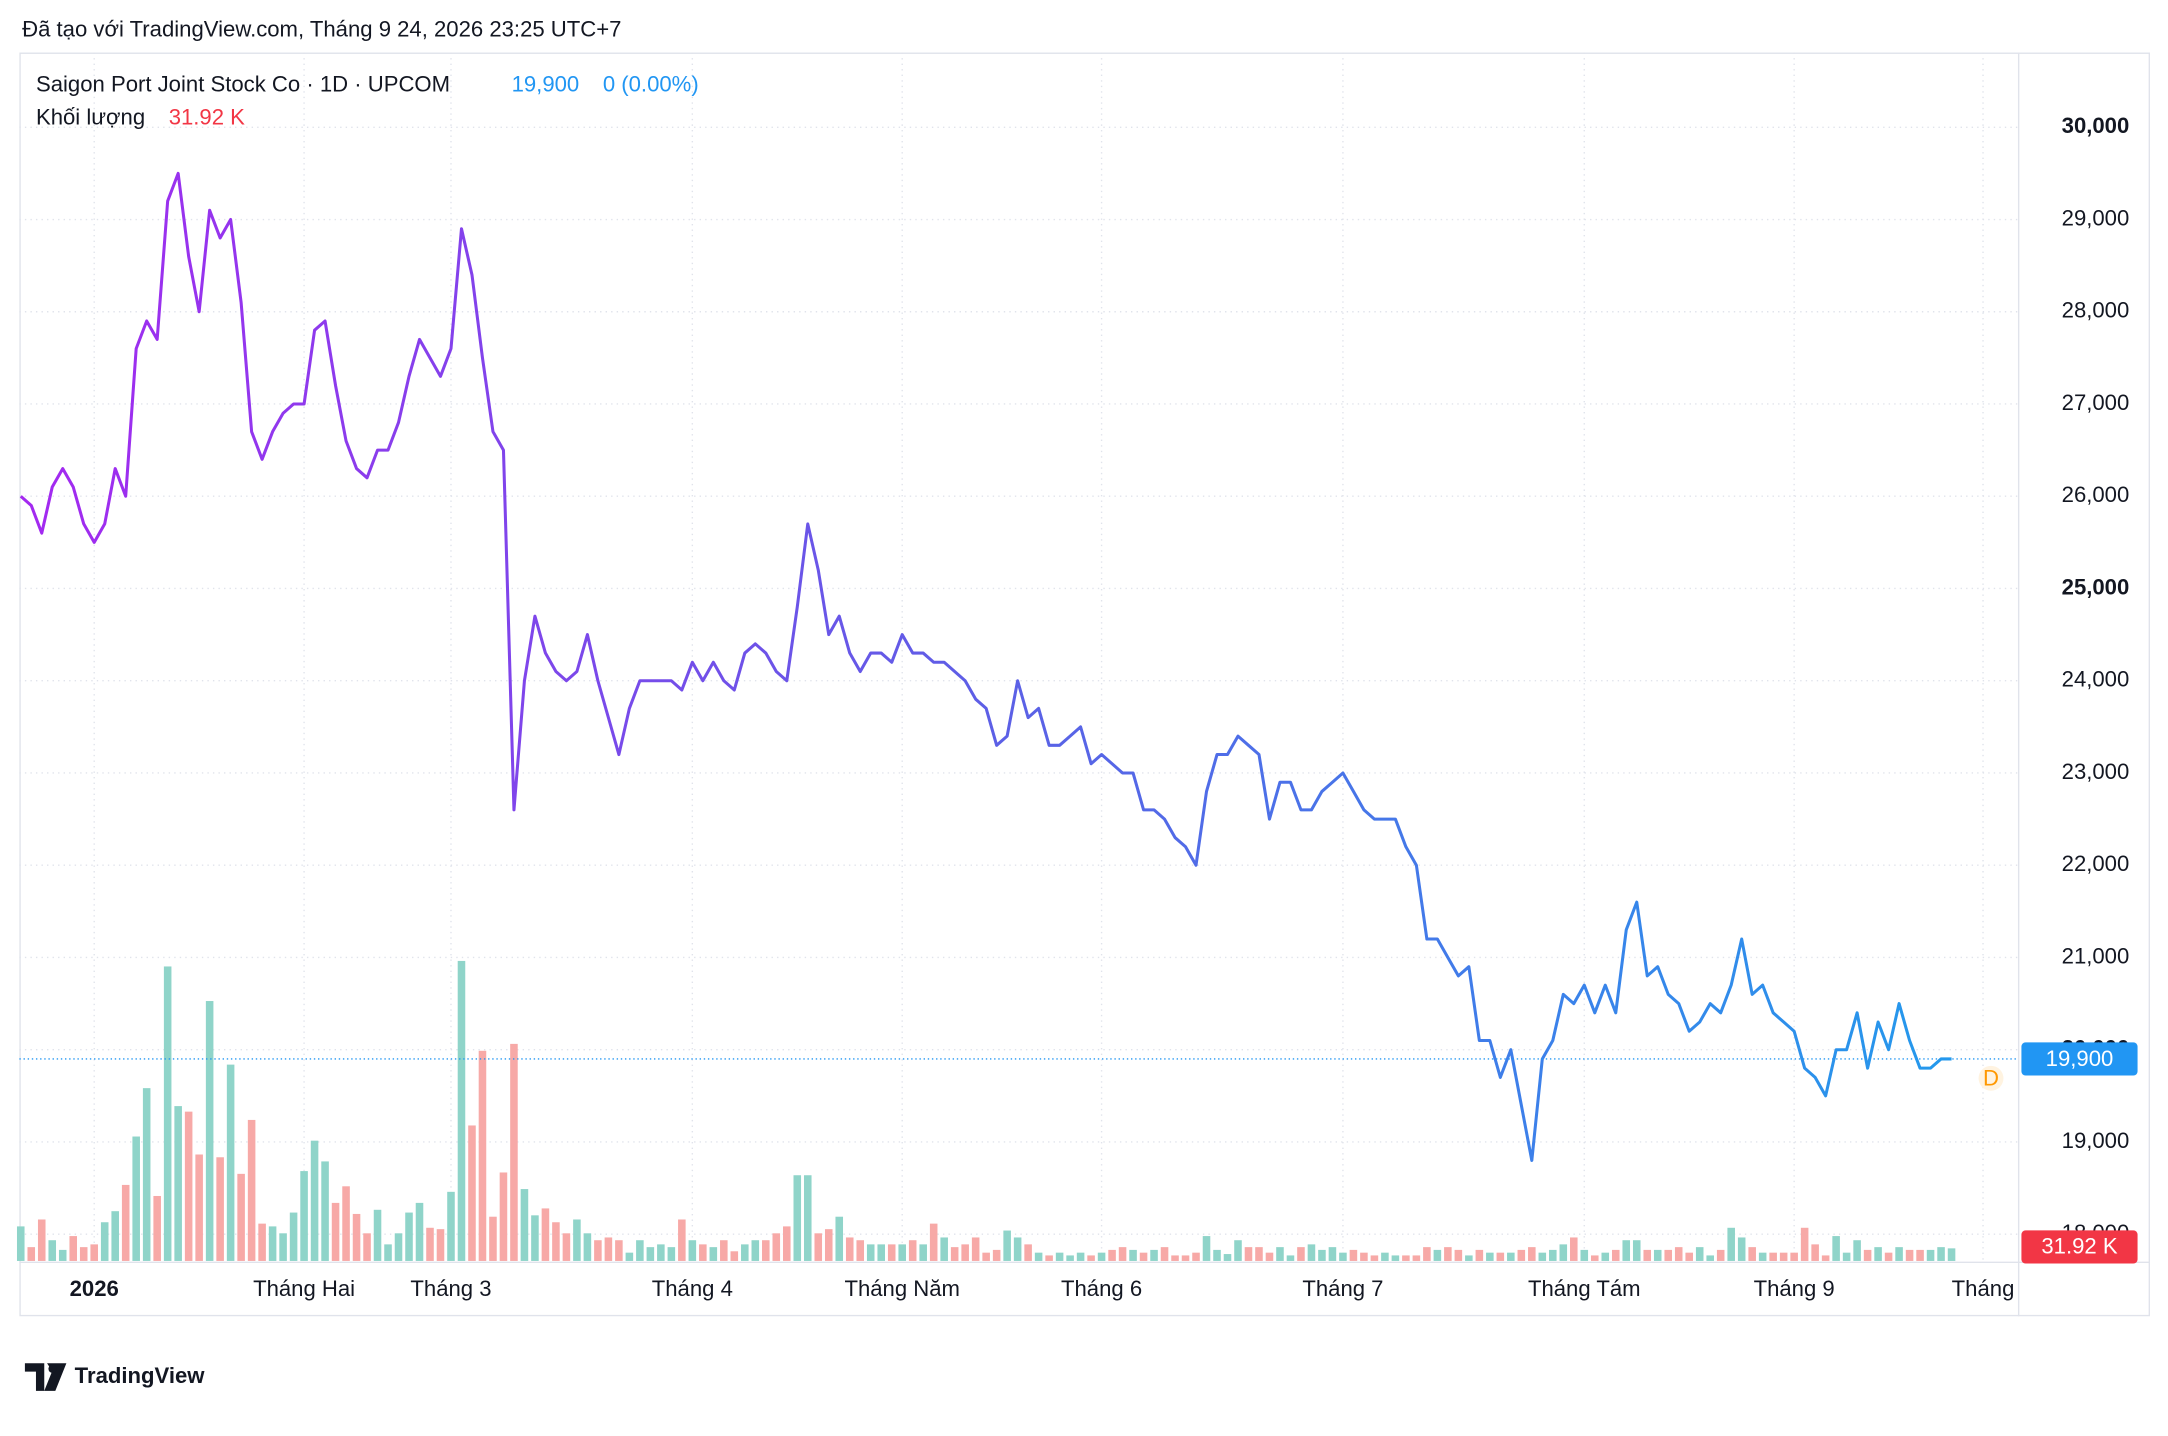  What do you see at coordinates (2096, 679) in the screenshot?
I see `y-tick-label: 24,000` at bounding box center [2096, 679].